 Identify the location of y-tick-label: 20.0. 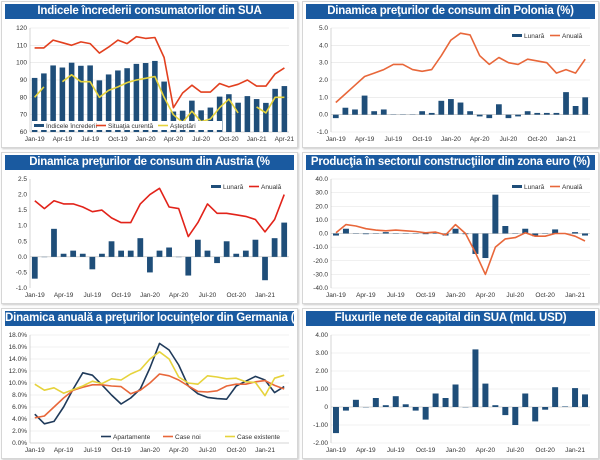
(321, 206).